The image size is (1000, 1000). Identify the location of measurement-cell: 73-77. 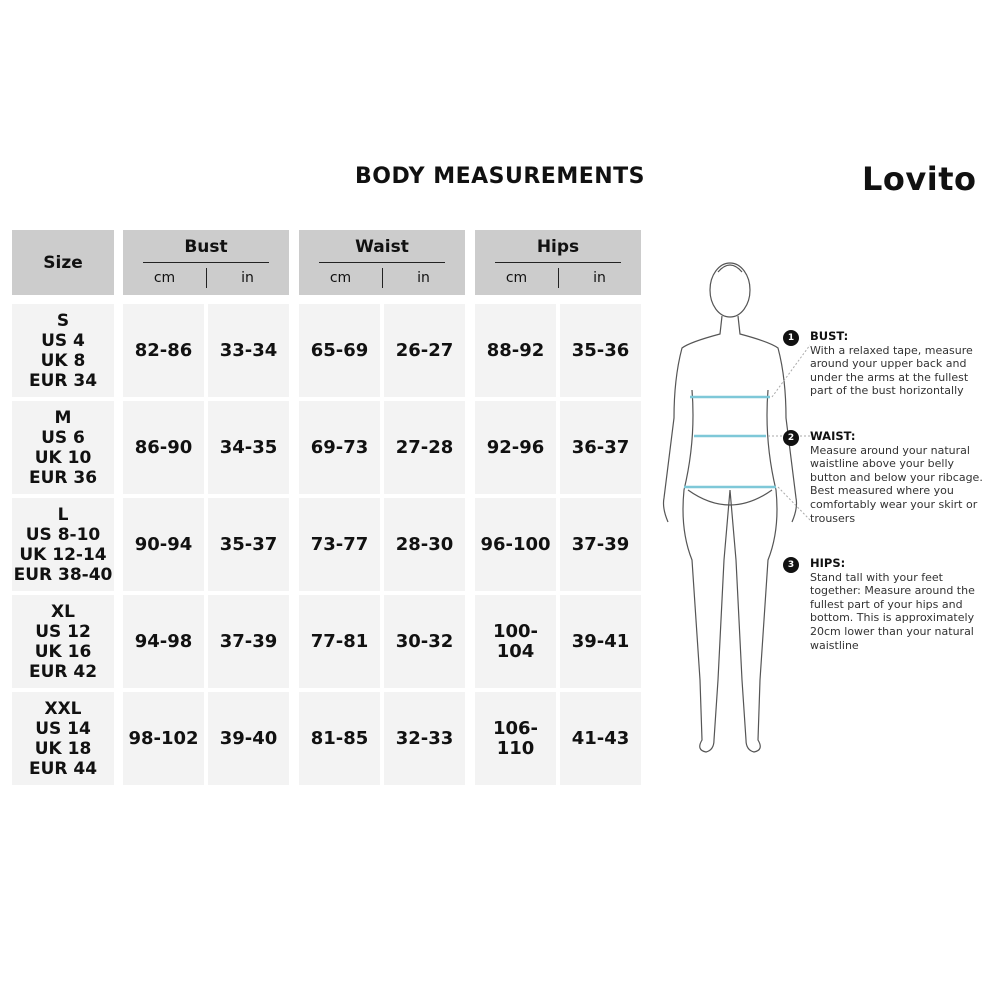
(339, 544).